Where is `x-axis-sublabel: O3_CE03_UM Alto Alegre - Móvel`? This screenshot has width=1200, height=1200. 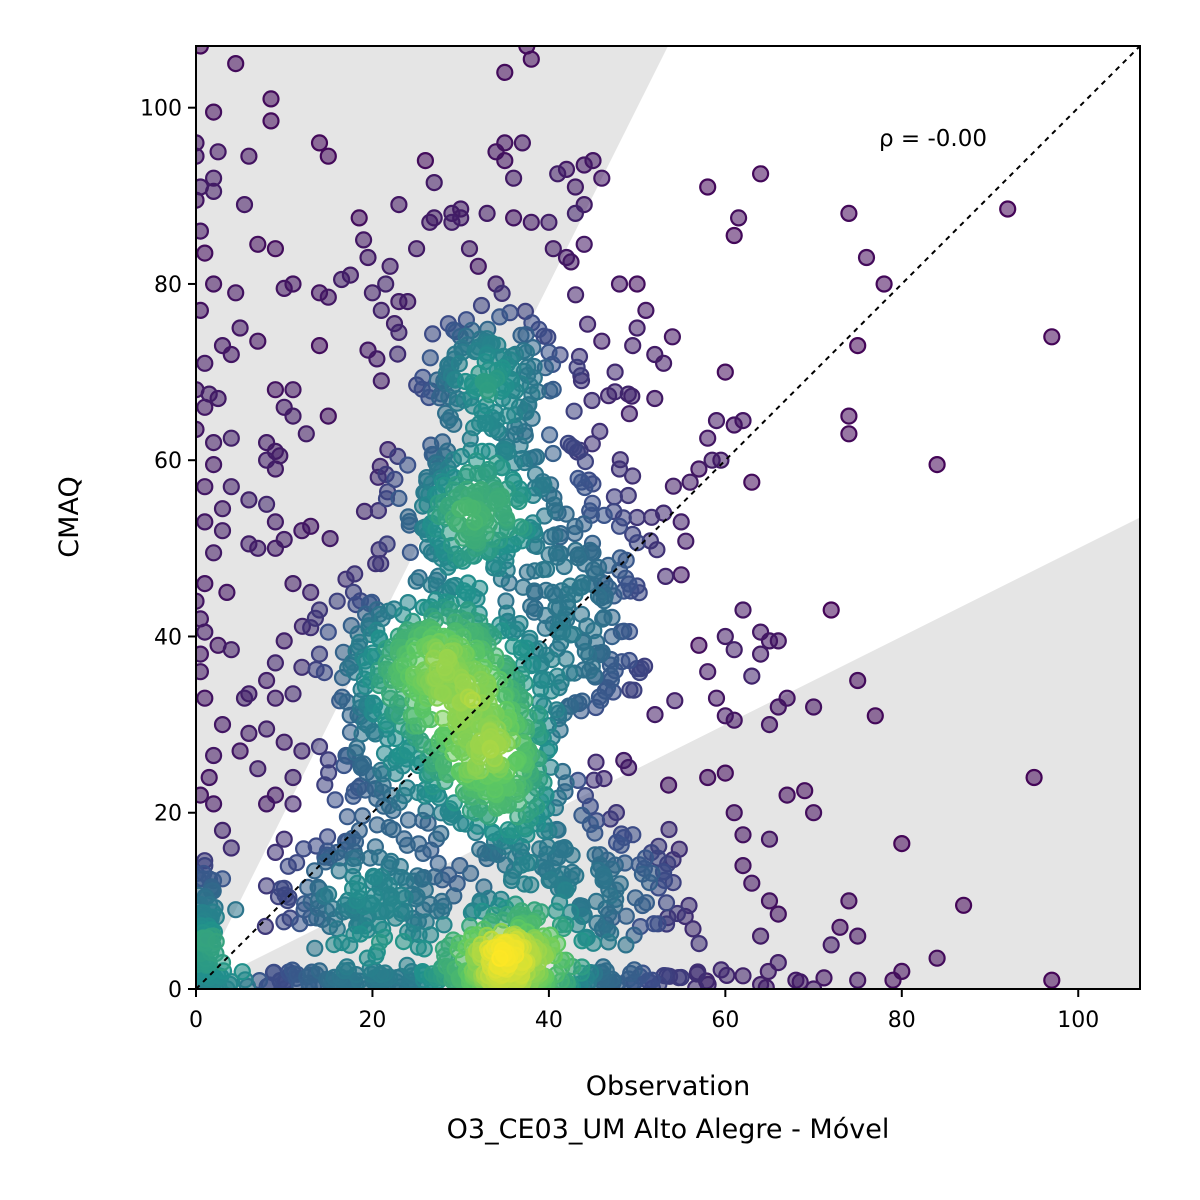 x-axis-sublabel: O3_CE03_UM Alto Alegre - Móvel is located at coordinates (668, 1129).